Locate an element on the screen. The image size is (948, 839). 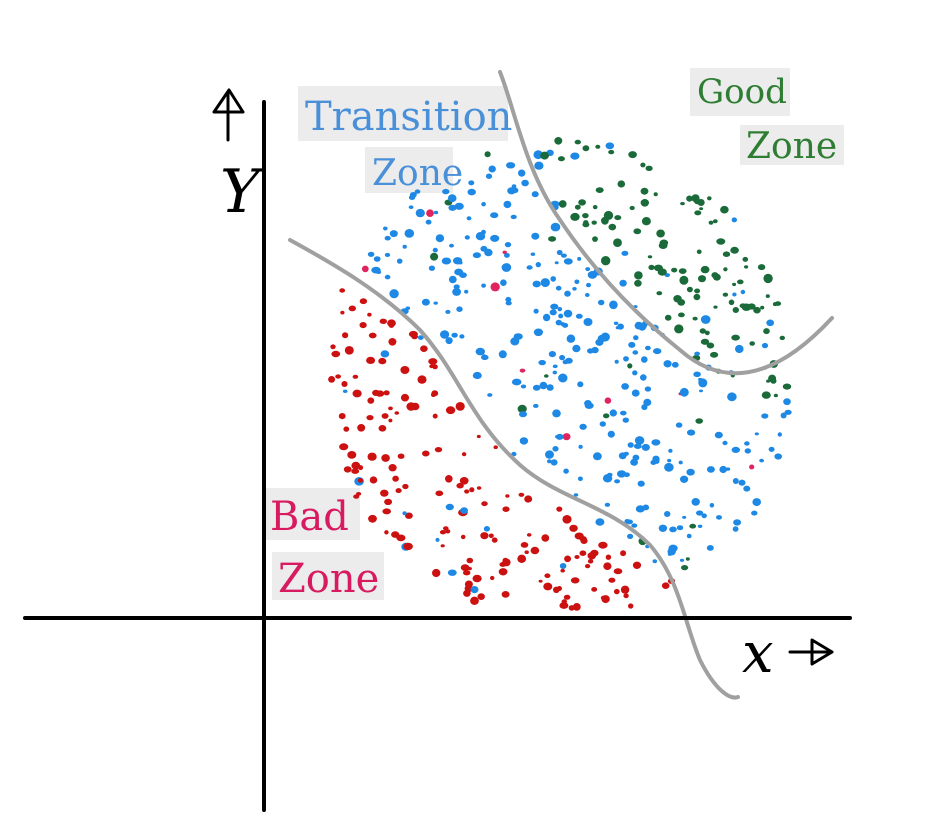
x-arrow-icon is located at coordinates (811, 652).